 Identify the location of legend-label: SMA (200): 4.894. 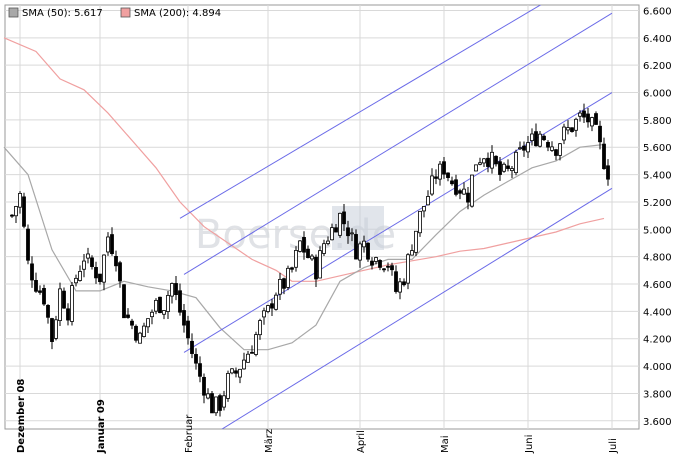
(177, 13).